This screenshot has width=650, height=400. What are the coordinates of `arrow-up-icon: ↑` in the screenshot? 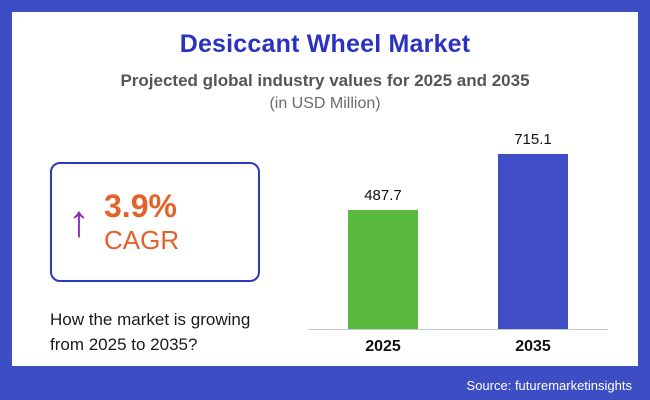 It's located at (79, 221).